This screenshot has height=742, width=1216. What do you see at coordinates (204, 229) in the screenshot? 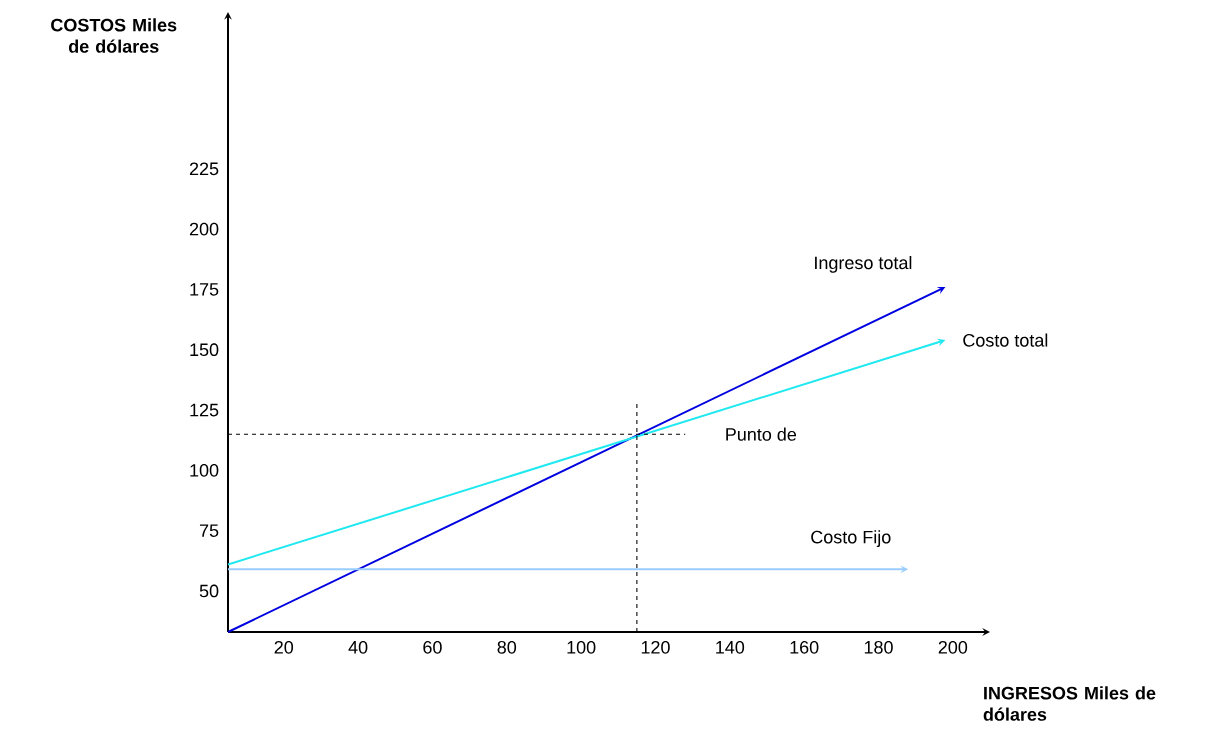
I see `y-tick-label: 200` at bounding box center [204, 229].